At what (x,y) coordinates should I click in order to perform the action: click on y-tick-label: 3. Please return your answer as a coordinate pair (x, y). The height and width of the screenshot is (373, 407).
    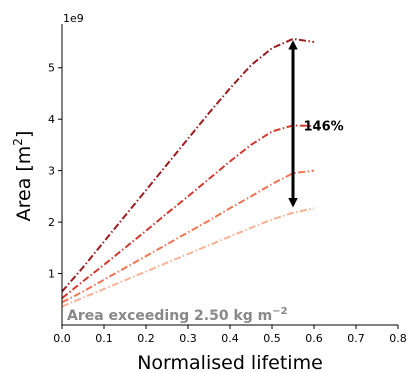
    Looking at the image, I should click on (51, 171).